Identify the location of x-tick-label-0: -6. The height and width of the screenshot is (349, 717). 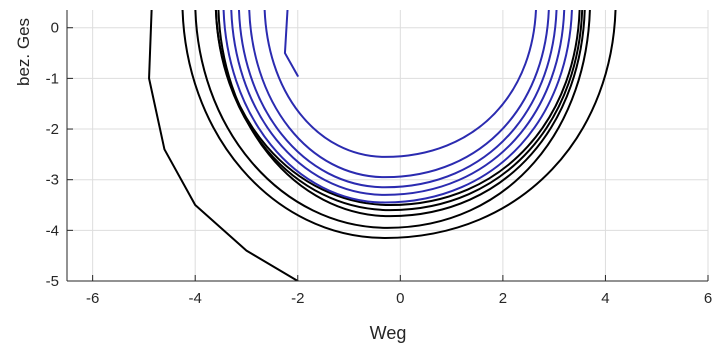
(92, 298).